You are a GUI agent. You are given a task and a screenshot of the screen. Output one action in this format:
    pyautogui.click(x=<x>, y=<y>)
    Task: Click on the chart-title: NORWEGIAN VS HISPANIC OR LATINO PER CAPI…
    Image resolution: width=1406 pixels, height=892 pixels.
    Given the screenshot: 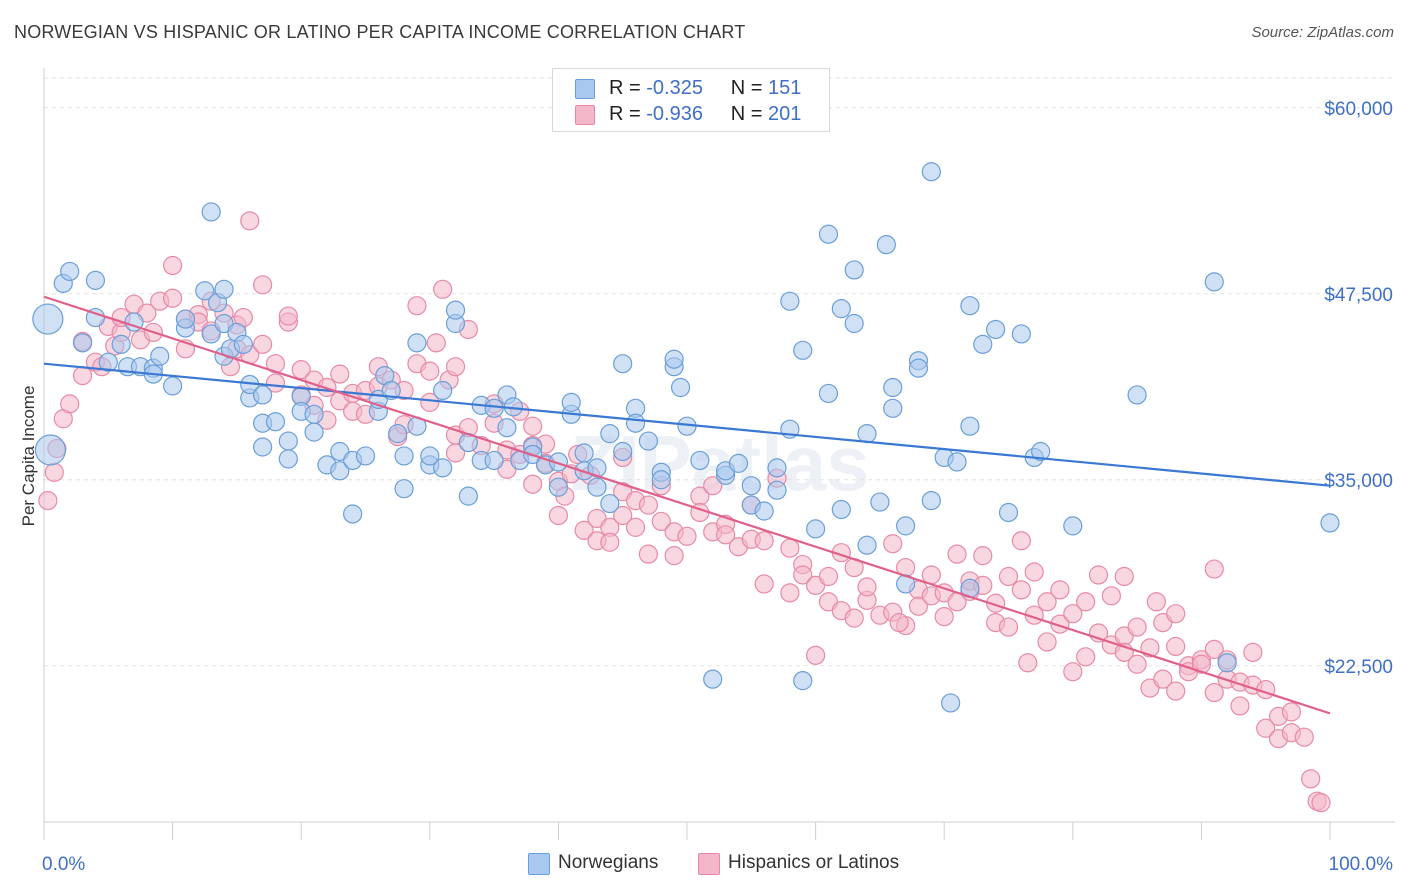 What is the action you would take?
    pyautogui.click(x=380, y=32)
    